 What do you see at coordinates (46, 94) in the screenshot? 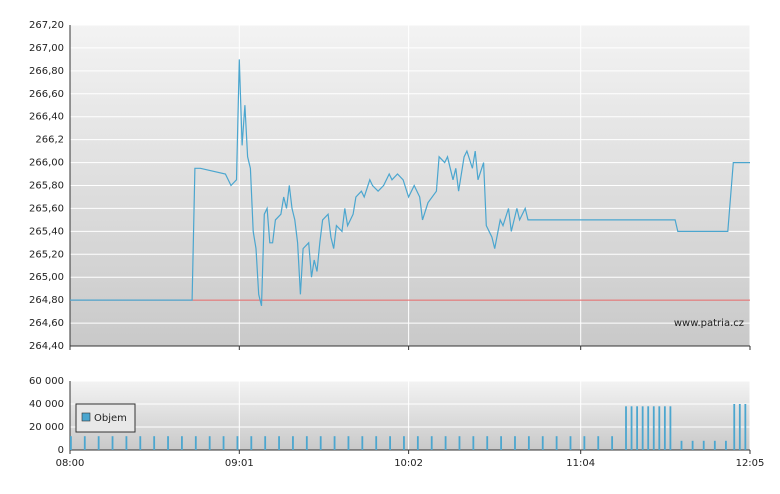
I see `y-tick-label: 266,60` at bounding box center [46, 94].